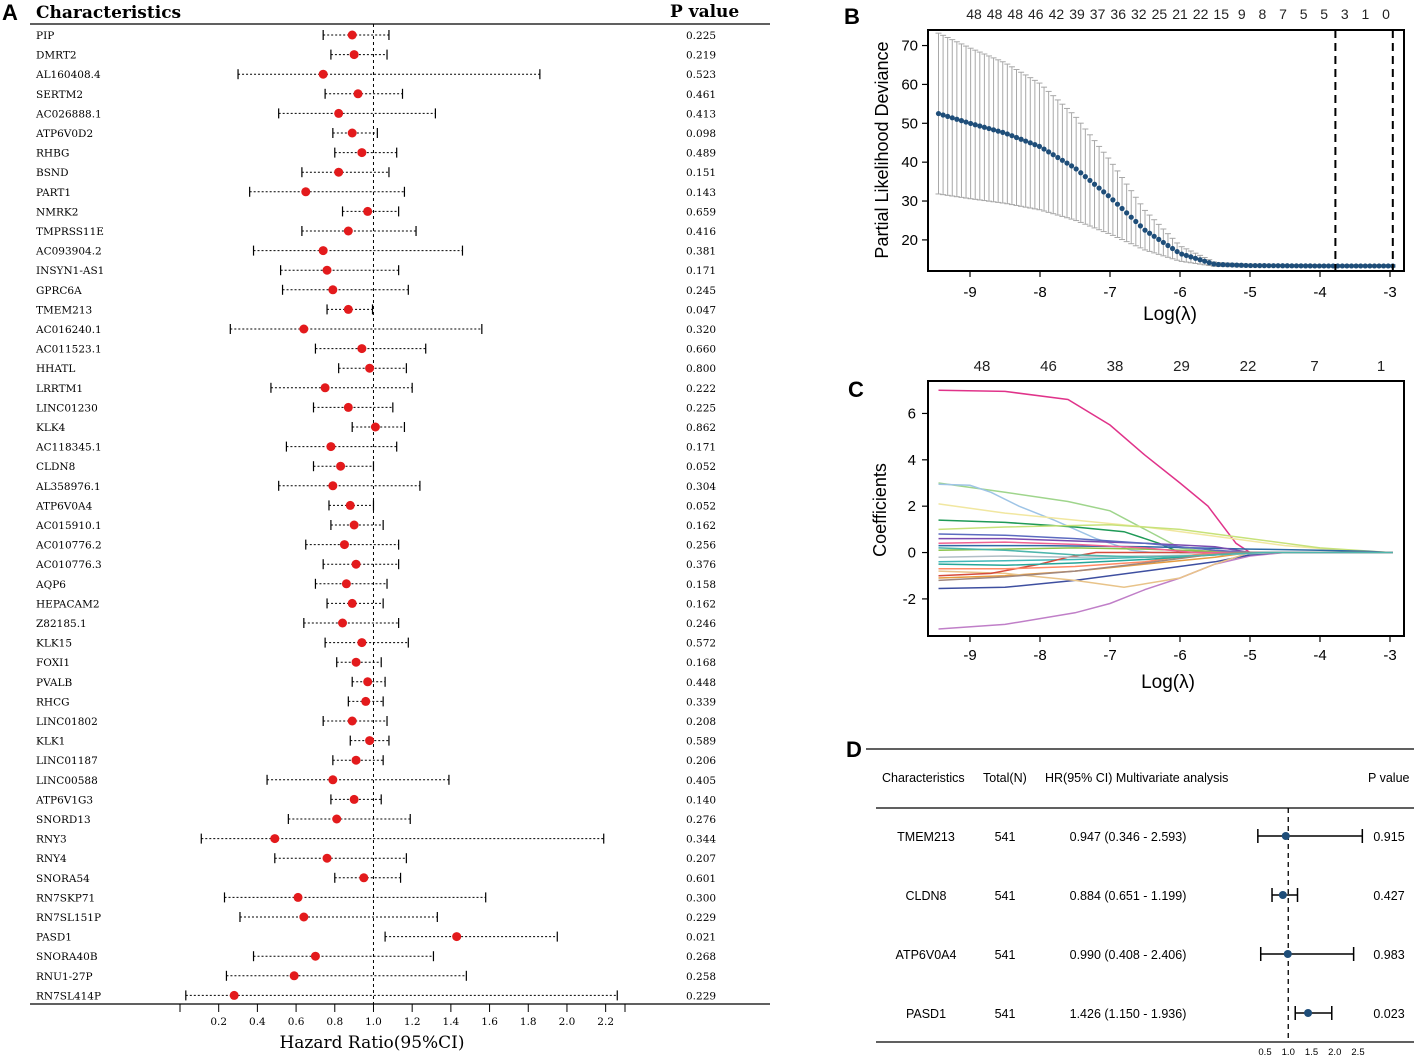  Describe the element at coordinates (376, 937) in the screenshot. I see `panel-a-row: PASD1 0.021` at that location.